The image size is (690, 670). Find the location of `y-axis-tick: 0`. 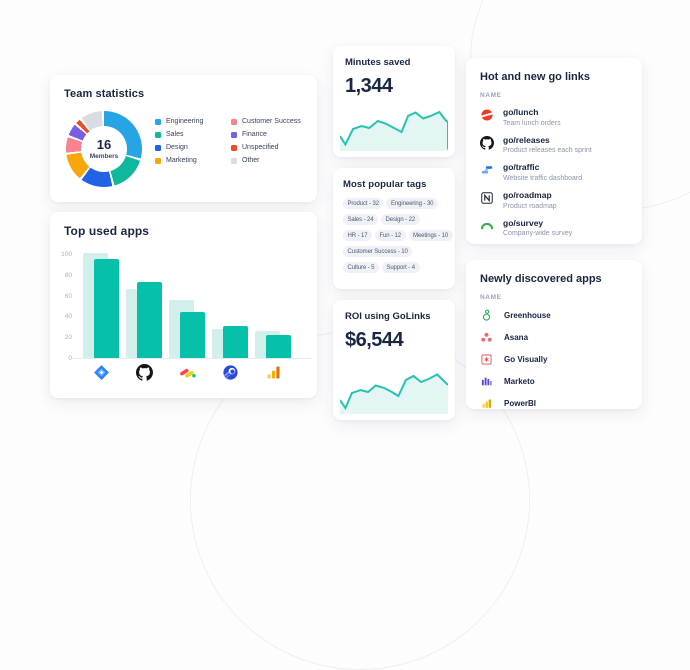

y-axis-tick: 0 is located at coordinates (70, 358).